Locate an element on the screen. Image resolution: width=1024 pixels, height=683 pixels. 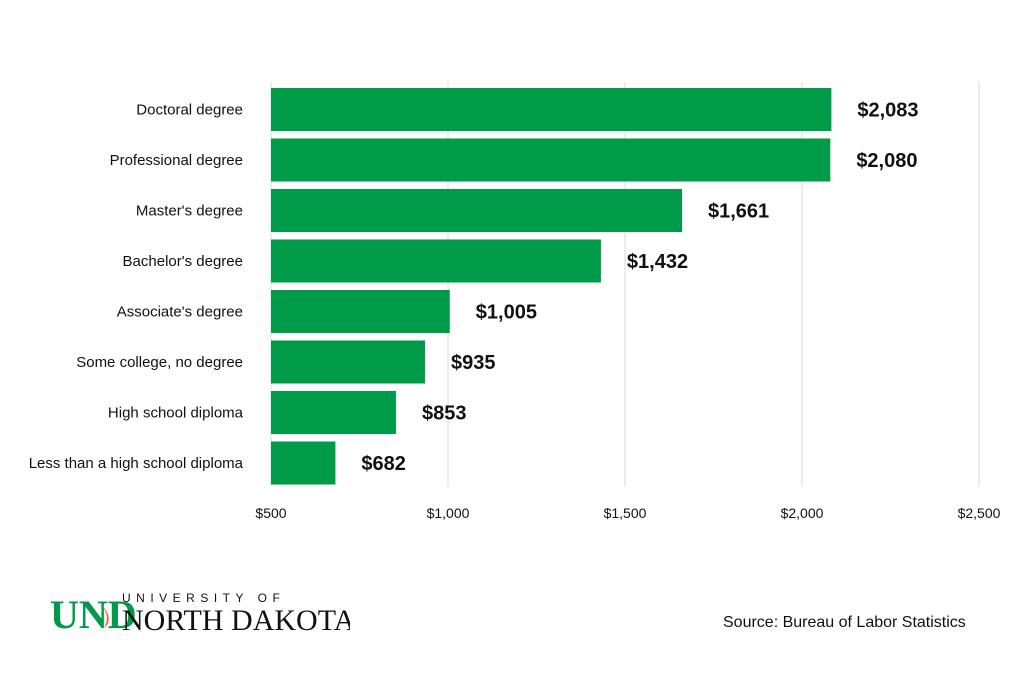
category-label: Less than a high school diploma is located at coordinates (136, 463).